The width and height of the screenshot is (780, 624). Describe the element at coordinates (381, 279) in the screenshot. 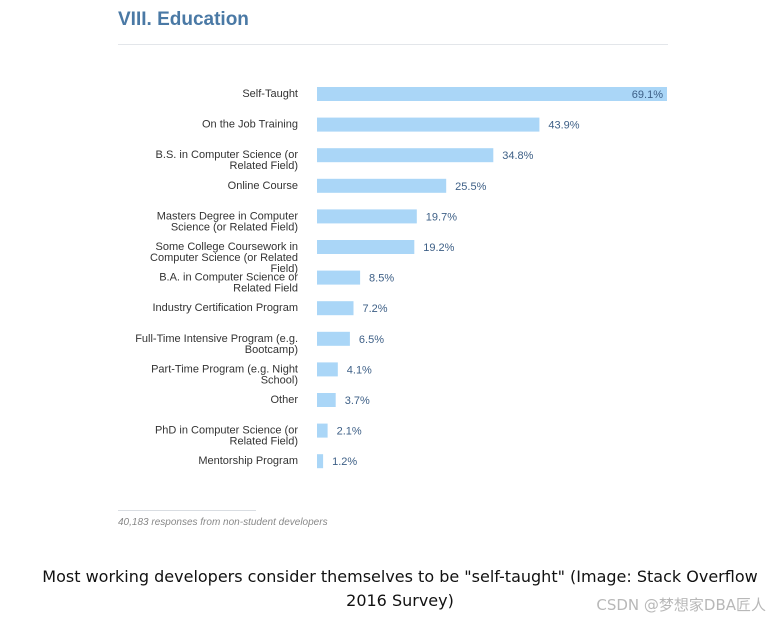

I see `value-label: 8.5%` at that location.